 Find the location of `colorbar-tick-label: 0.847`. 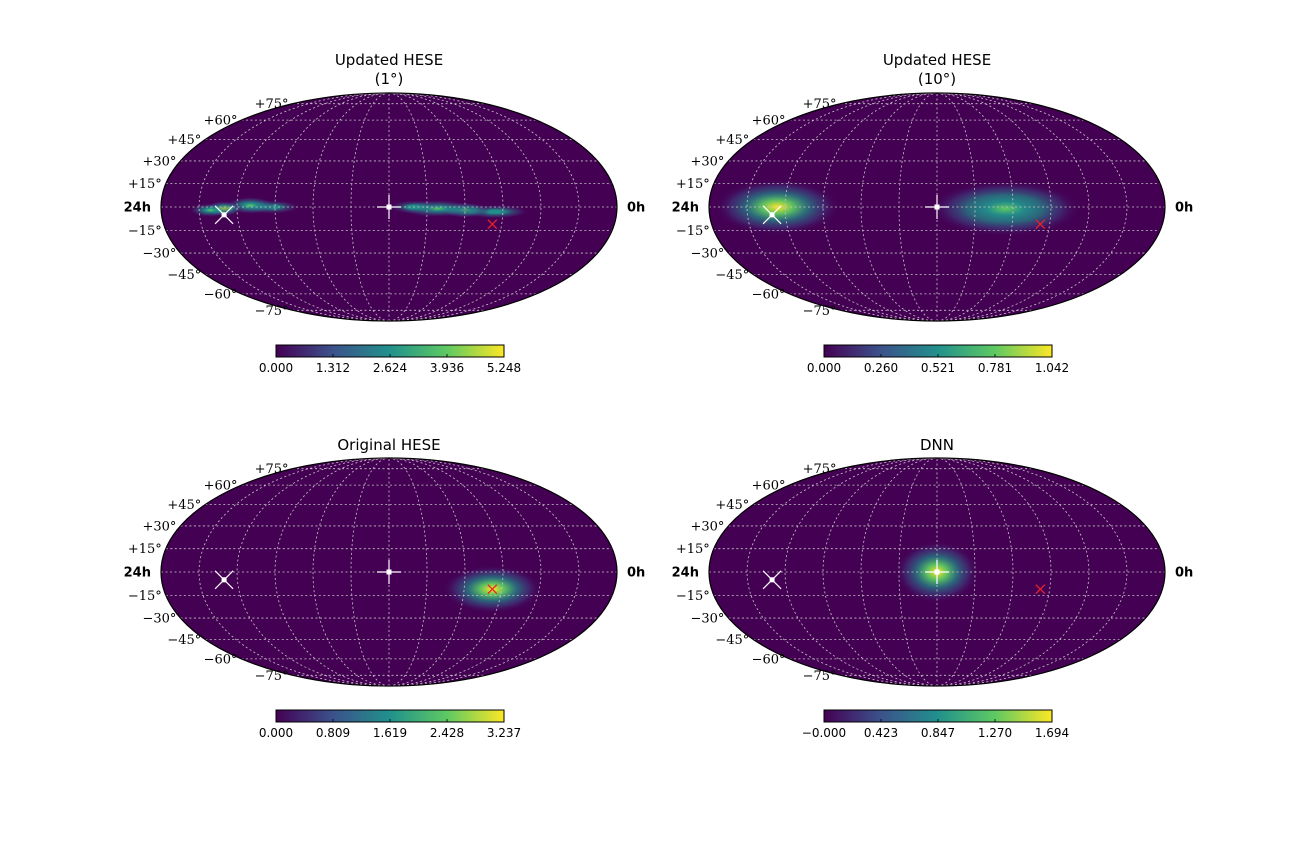

colorbar-tick-label: 0.847 is located at coordinates (938, 733).